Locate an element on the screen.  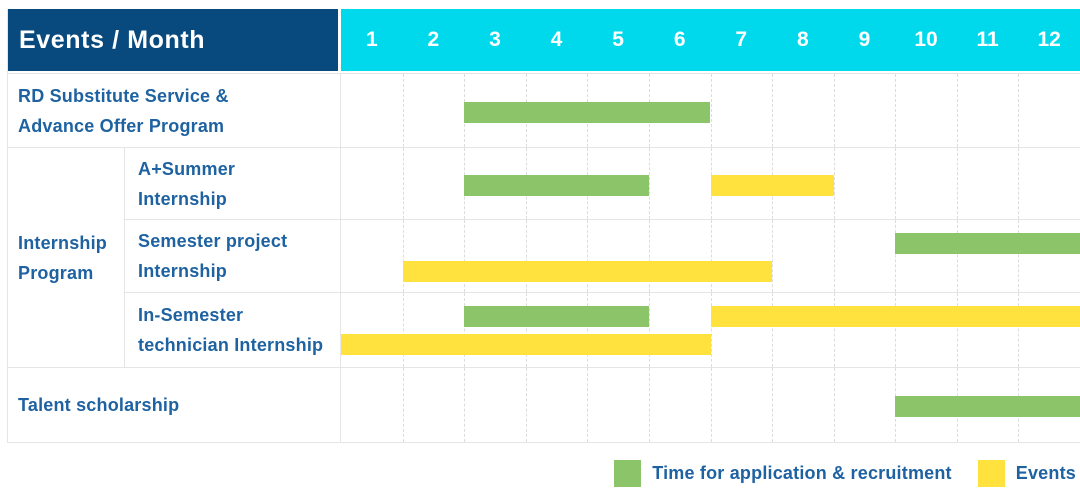
month-header-cell: 7 is located at coordinates (741, 39).